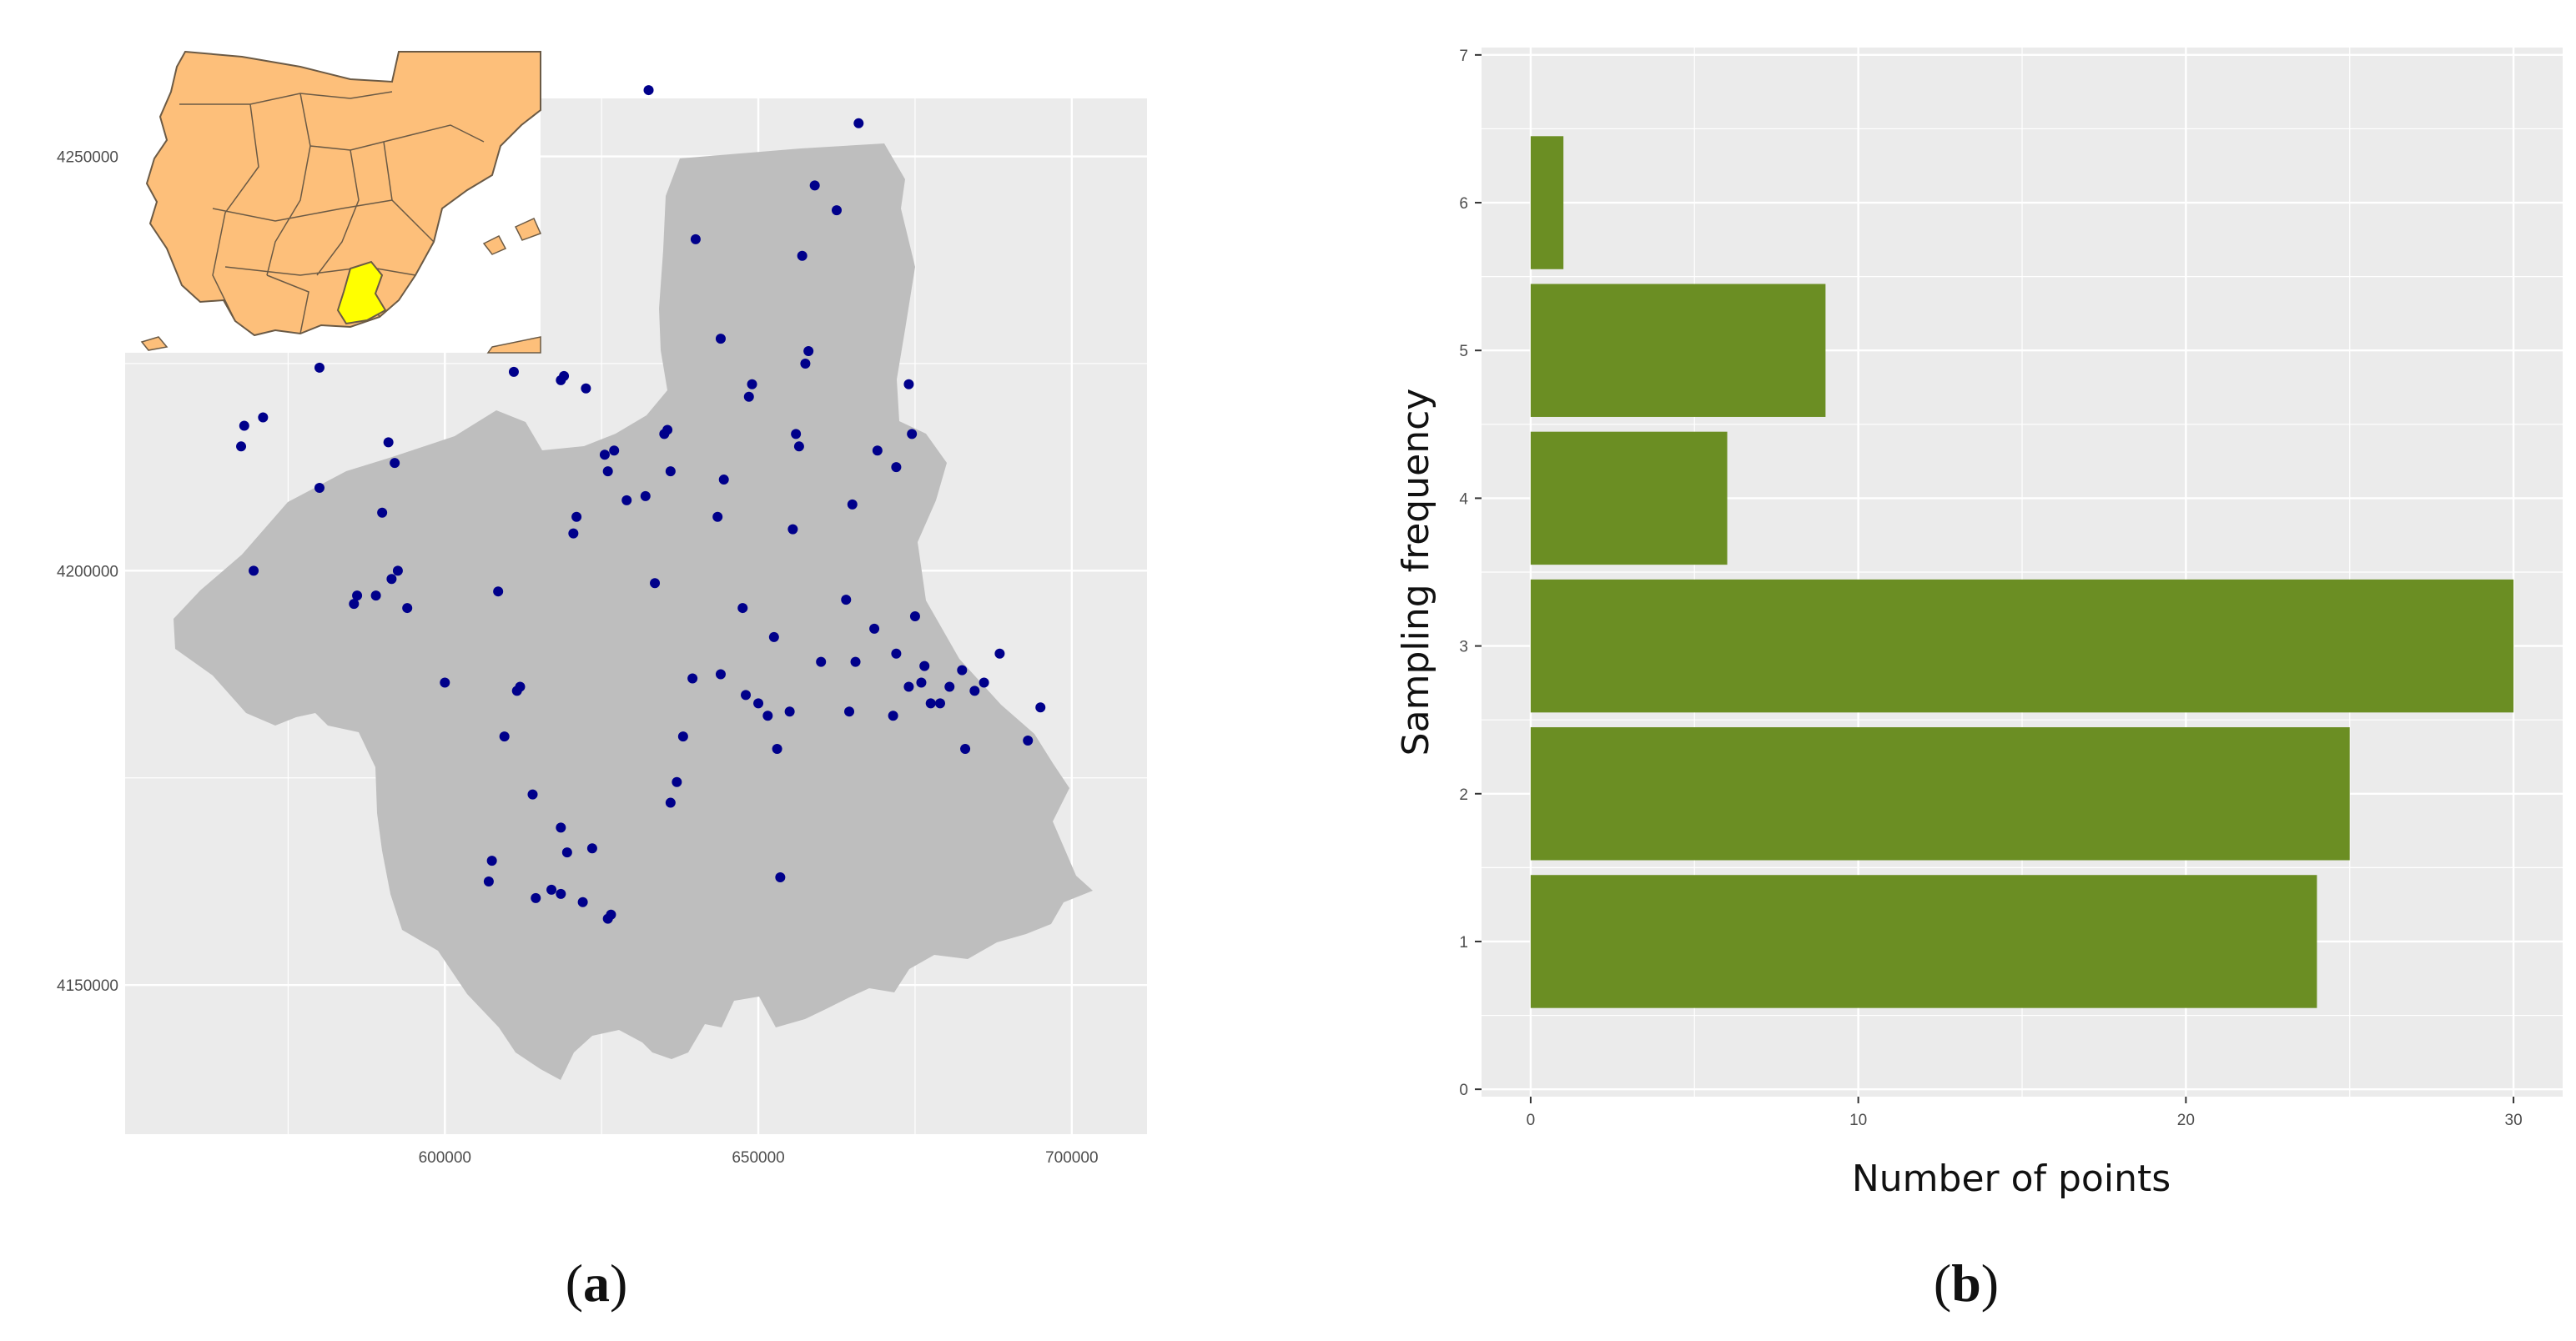 The width and height of the screenshot is (2576, 1341). I want to click on bar-y-tick-label: 4, so click(1463, 499).